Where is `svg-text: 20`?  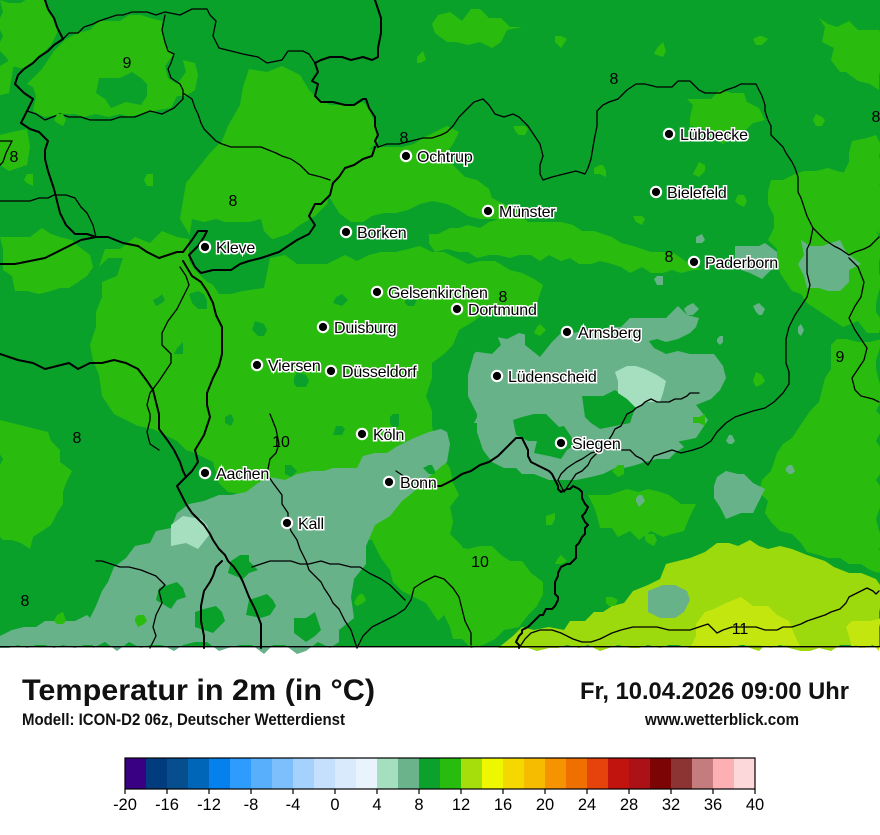
svg-text: 20 is located at coordinates (545, 805).